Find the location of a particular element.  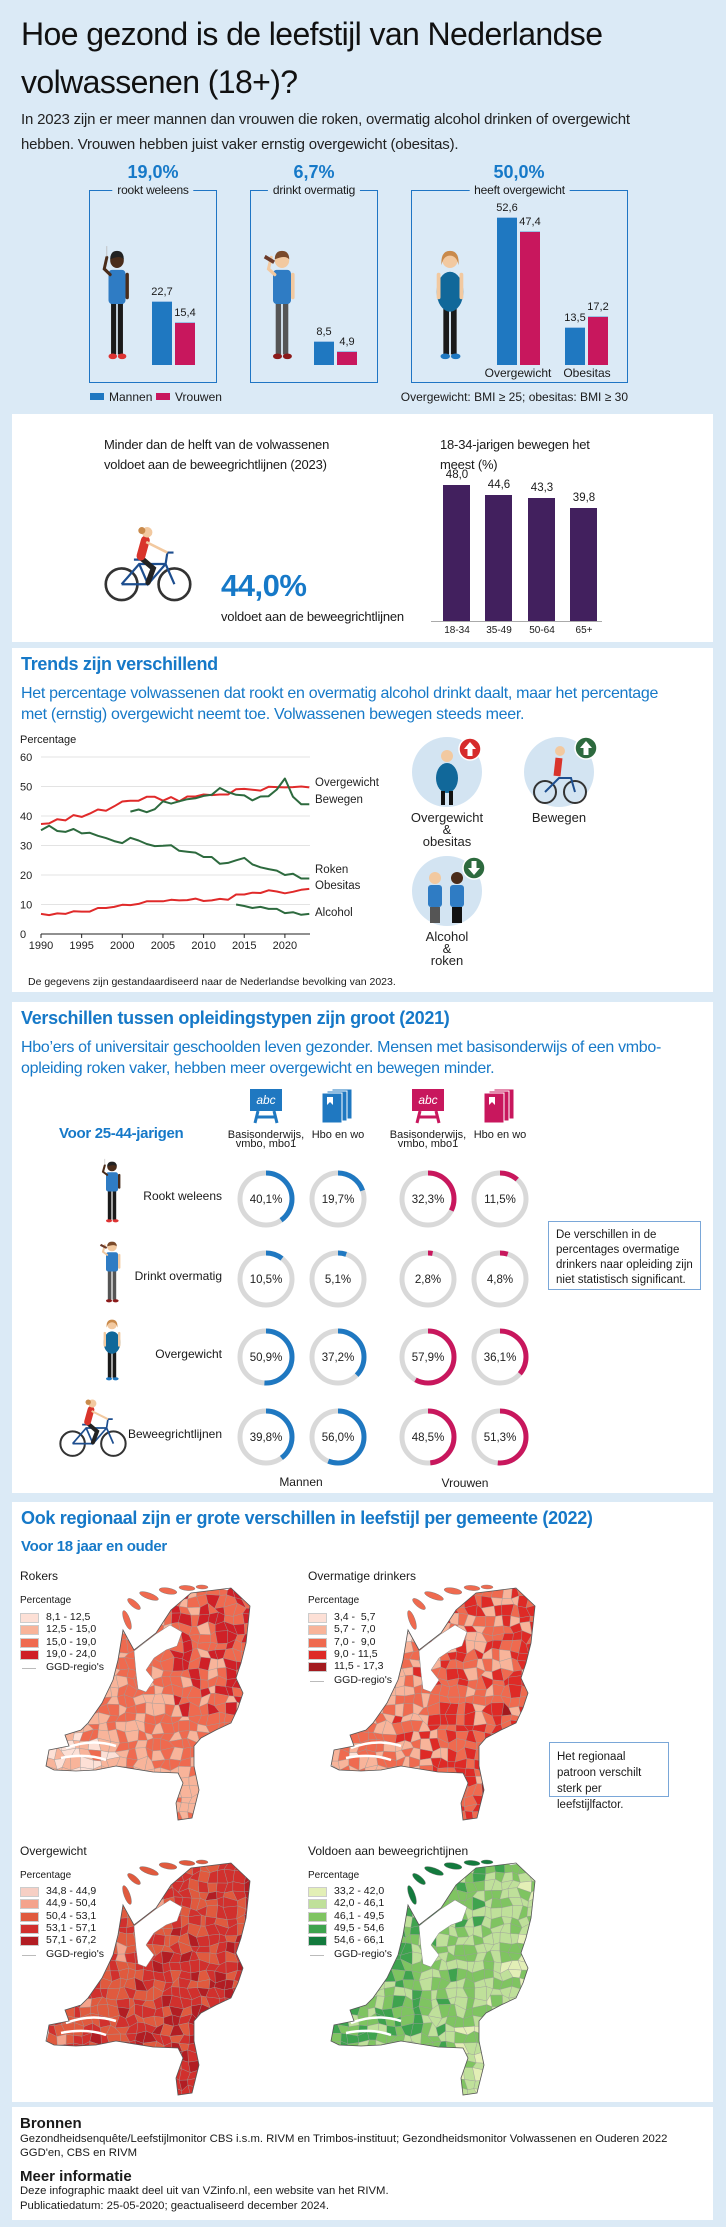

cyclist-illustration is located at coordinates (148, 564).